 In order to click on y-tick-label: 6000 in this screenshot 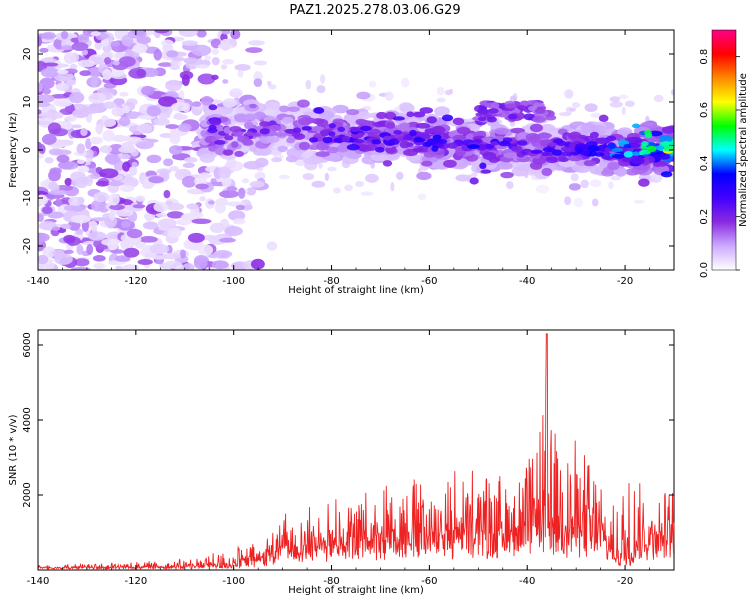, I will do `click(27, 344)`.